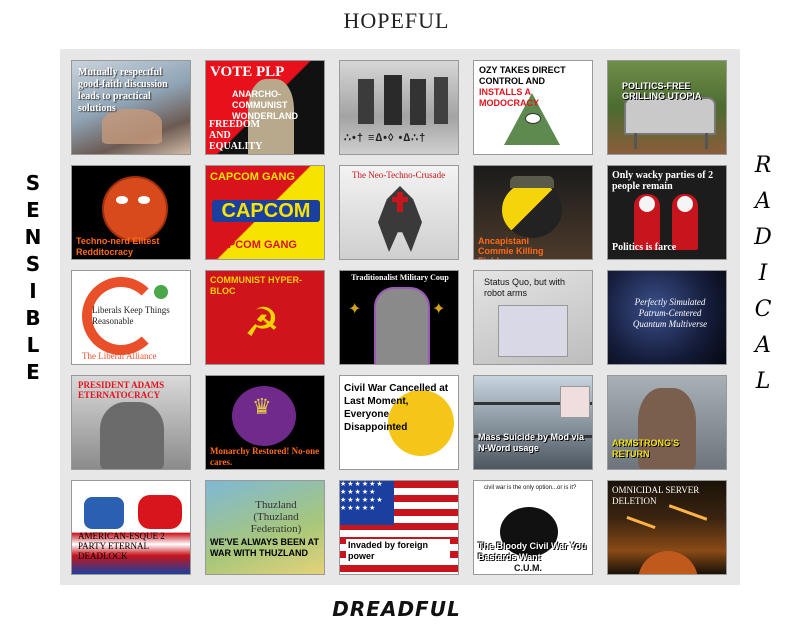  What do you see at coordinates (662, 91) in the screenshot?
I see `tile-text: POLITICS-FREE GRILLING UTOPIA` at bounding box center [662, 91].